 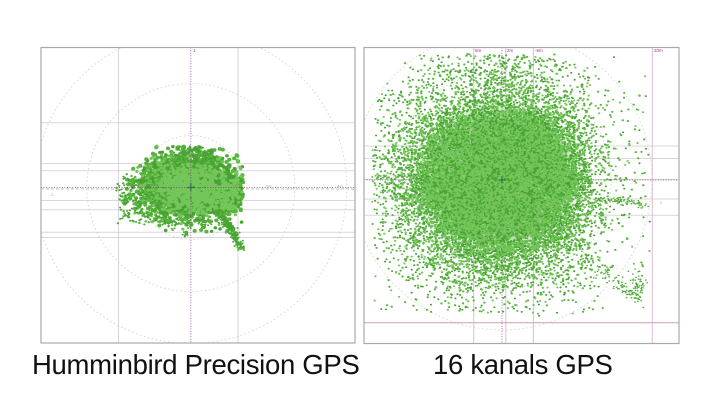 I want to click on svg-text: -6m, so click(x=539, y=50).